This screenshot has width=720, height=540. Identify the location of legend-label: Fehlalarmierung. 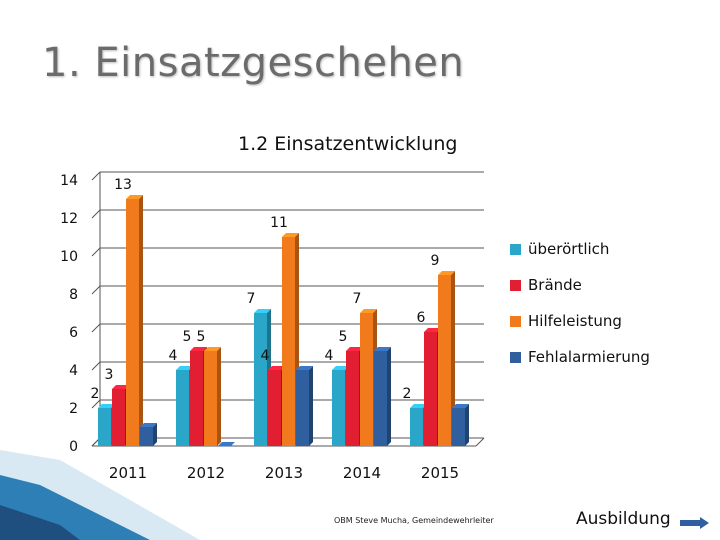
(589, 357).